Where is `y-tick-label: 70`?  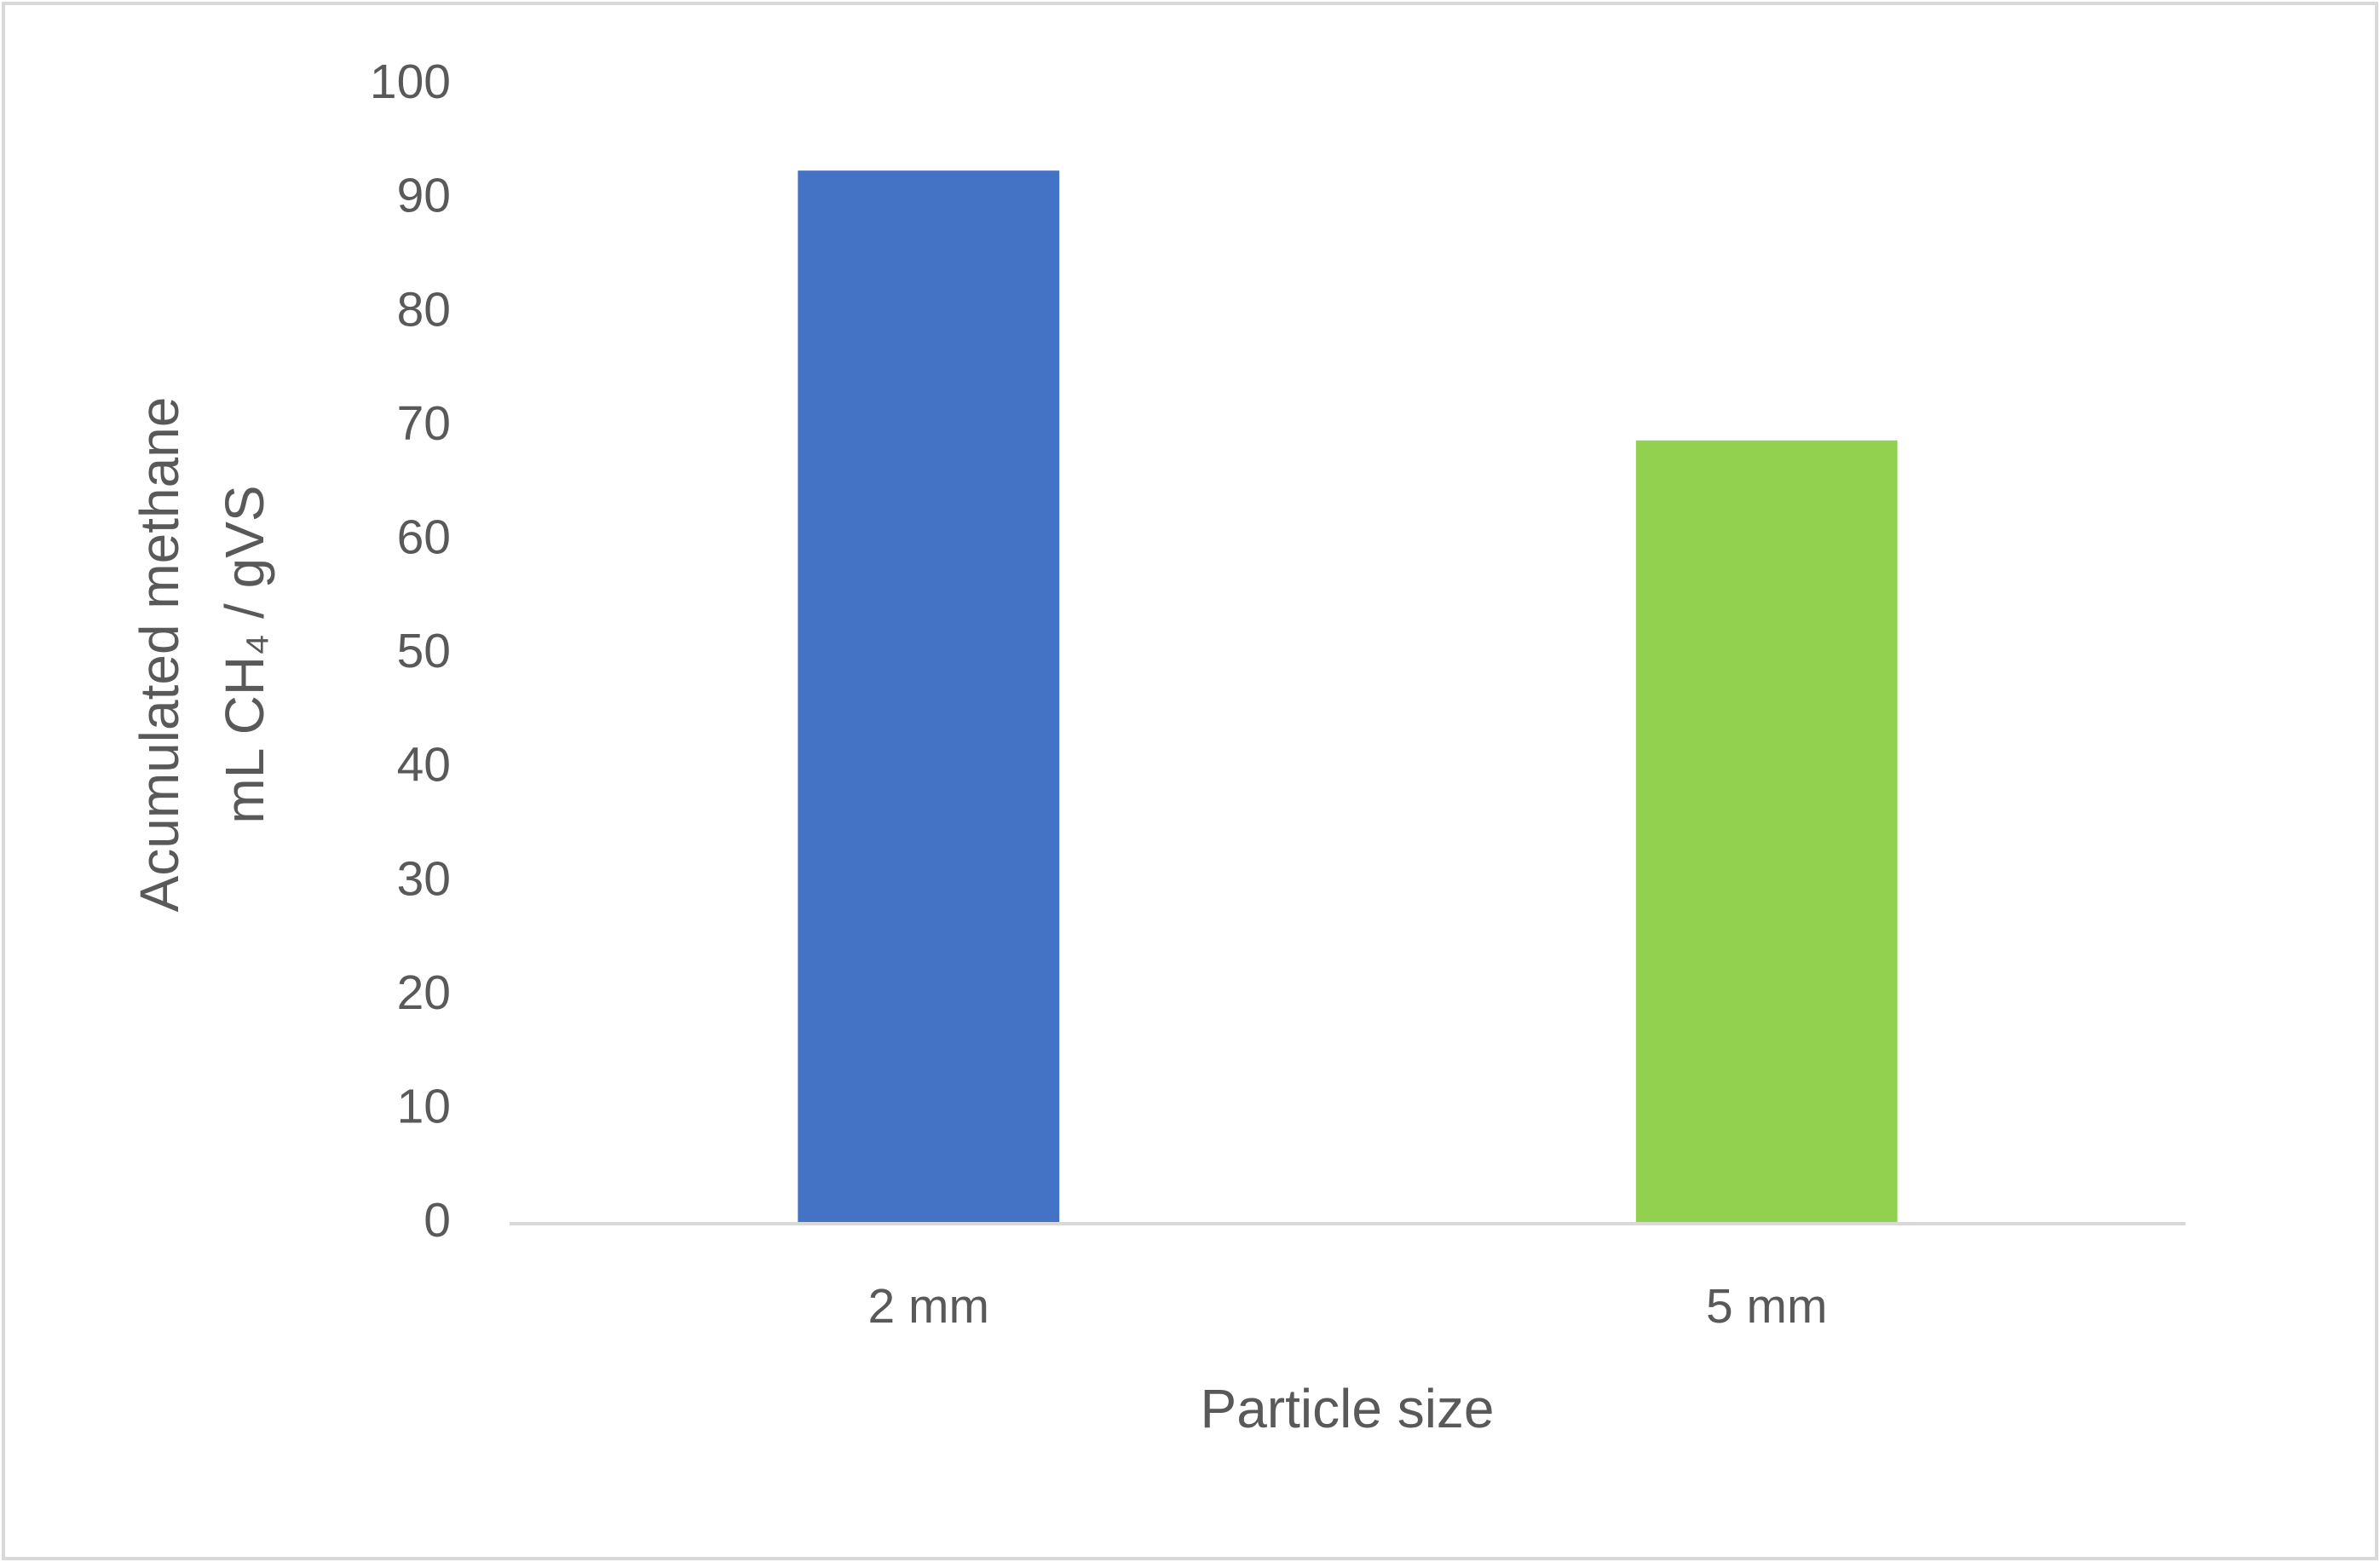
y-tick-label: 70 is located at coordinates (424, 423).